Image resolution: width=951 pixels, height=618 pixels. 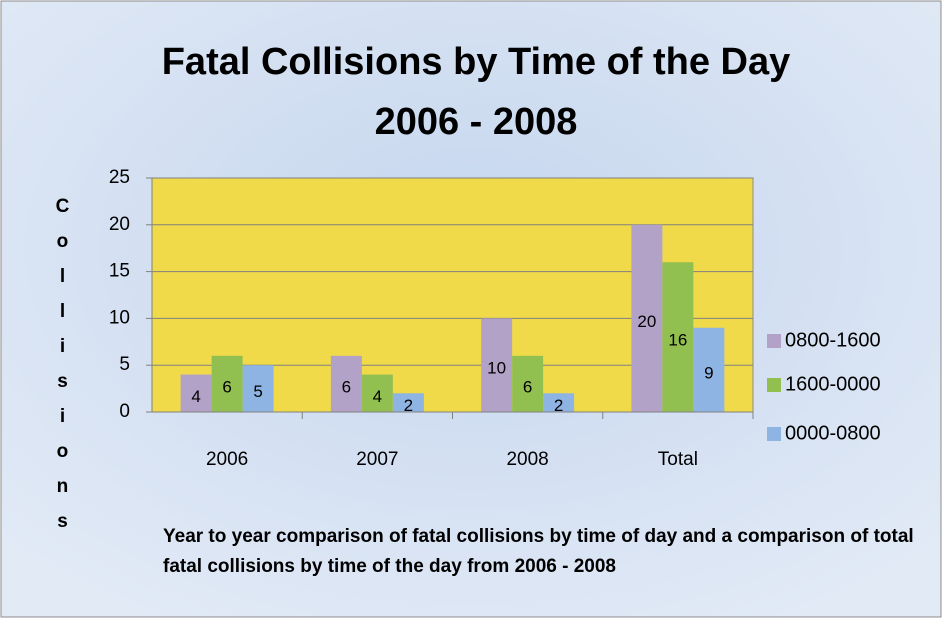 I want to click on x-tick-label: 2006, so click(x=227, y=459).